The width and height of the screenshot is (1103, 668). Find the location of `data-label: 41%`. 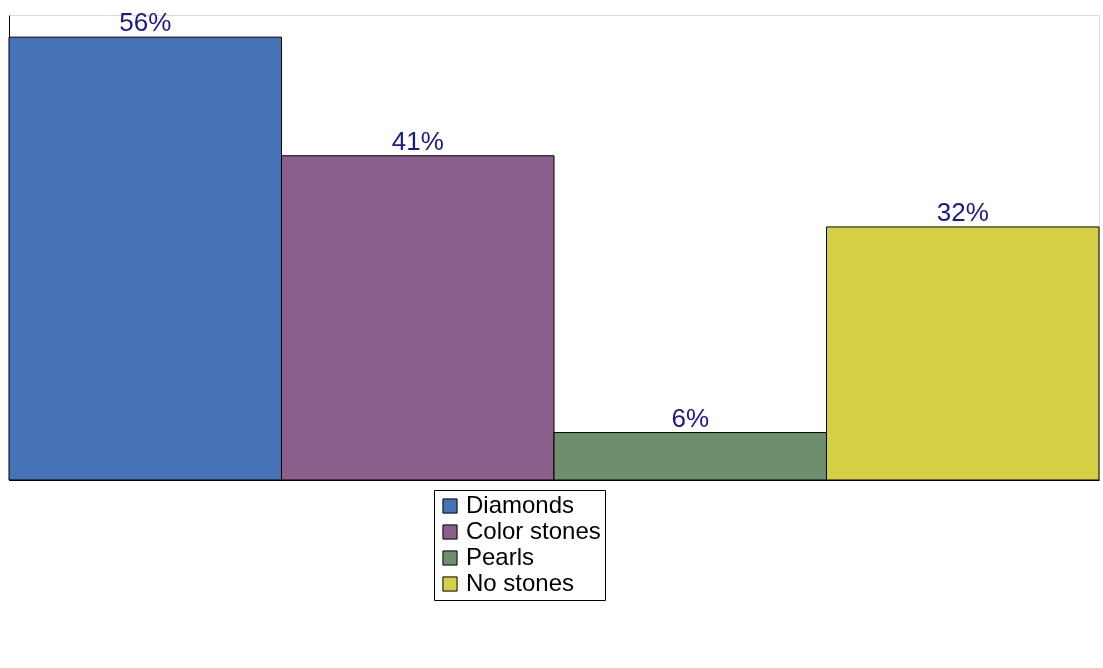

data-label: 41% is located at coordinates (417, 140).